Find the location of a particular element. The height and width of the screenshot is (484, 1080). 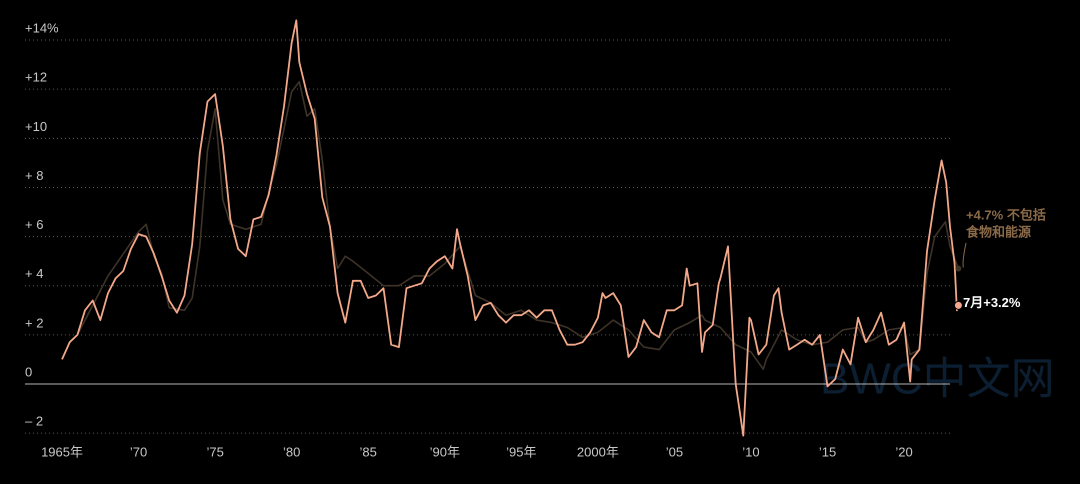

y-tick-label: – 2 is located at coordinates (34, 421).